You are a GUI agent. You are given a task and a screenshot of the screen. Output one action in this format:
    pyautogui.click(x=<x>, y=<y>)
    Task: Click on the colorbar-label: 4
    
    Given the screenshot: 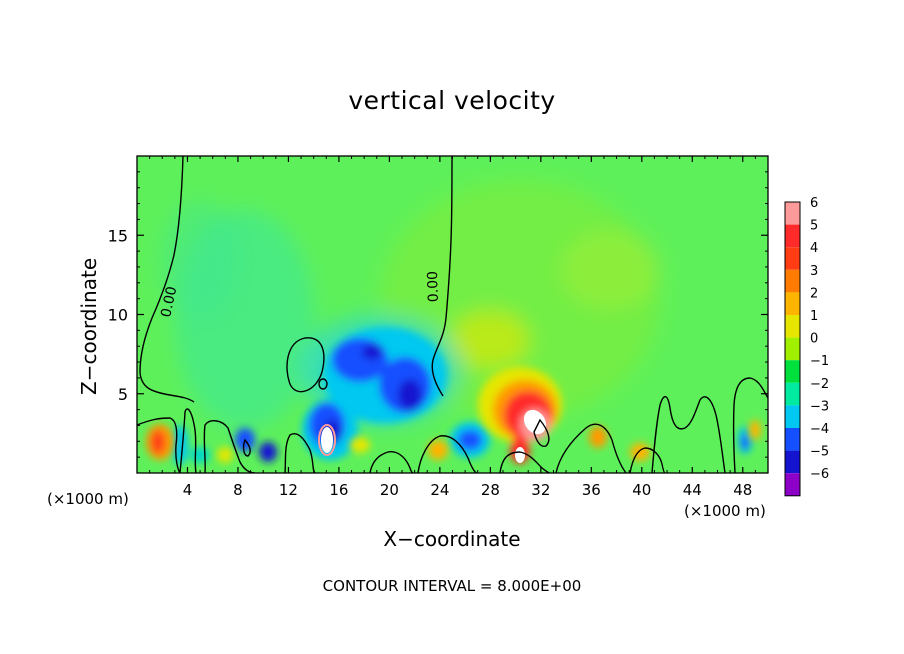 What is the action you would take?
    pyautogui.click(x=814, y=248)
    